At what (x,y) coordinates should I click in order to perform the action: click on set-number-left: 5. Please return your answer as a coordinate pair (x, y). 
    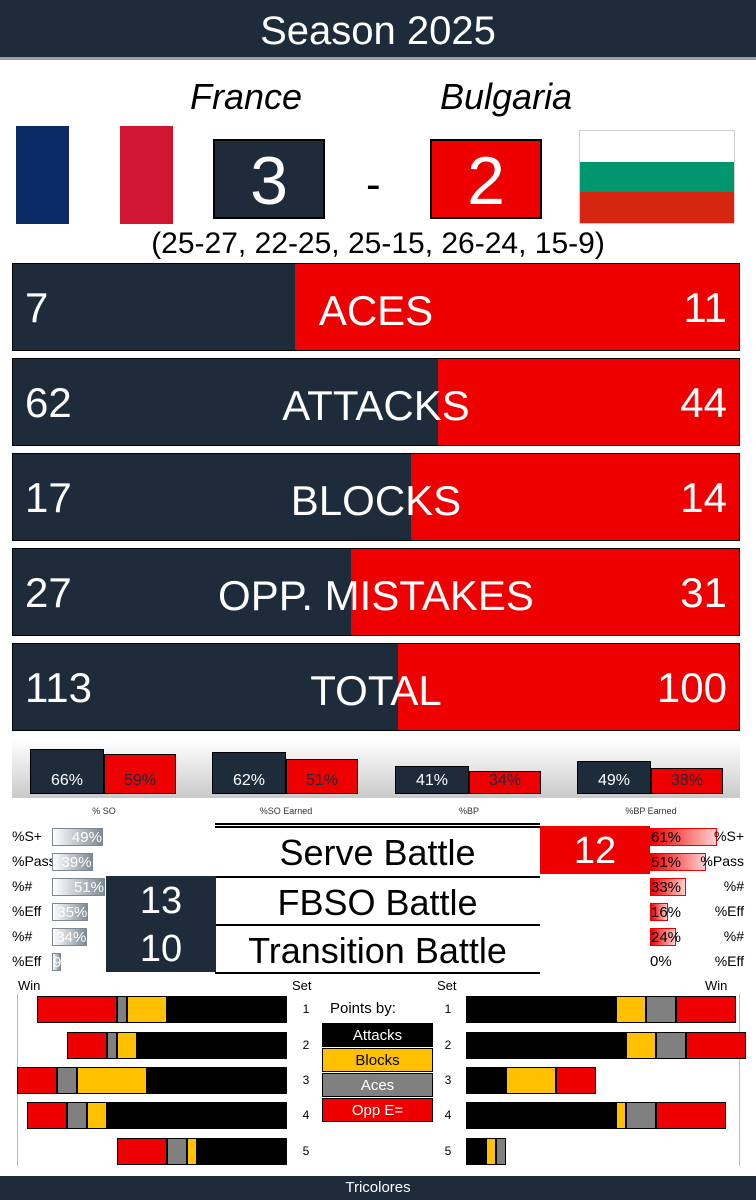
    Looking at the image, I should click on (306, 1151).